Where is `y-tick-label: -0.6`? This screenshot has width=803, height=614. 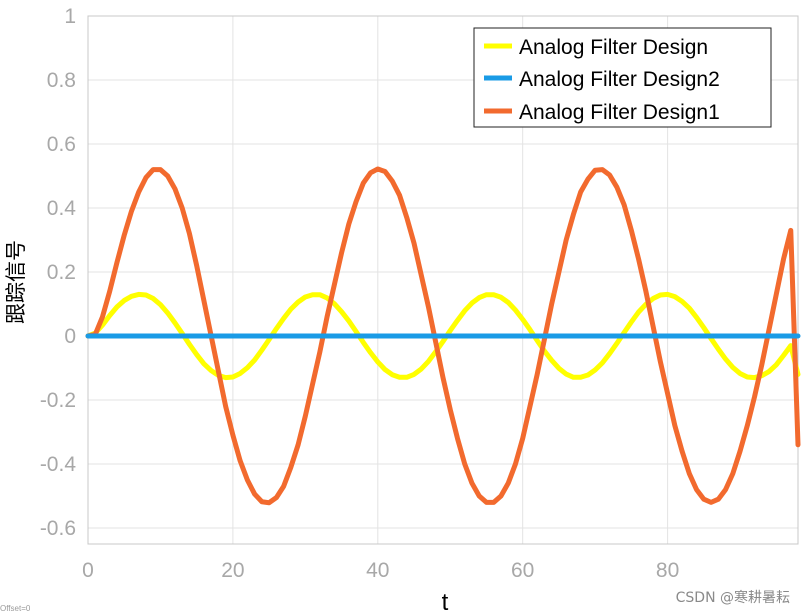 y-tick-label: -0.6 is located at coordinates (58, 528).